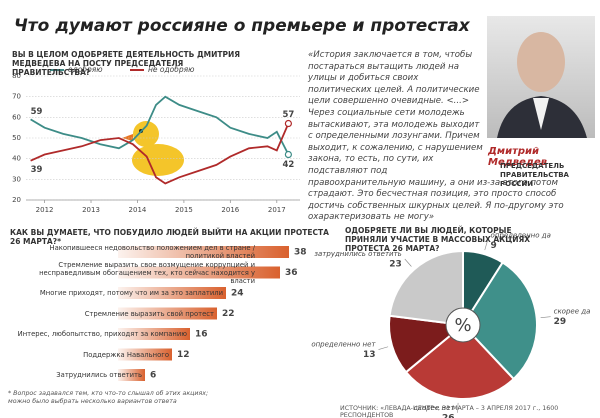  I want to click on pie-center-label: %, so click(462, 325).